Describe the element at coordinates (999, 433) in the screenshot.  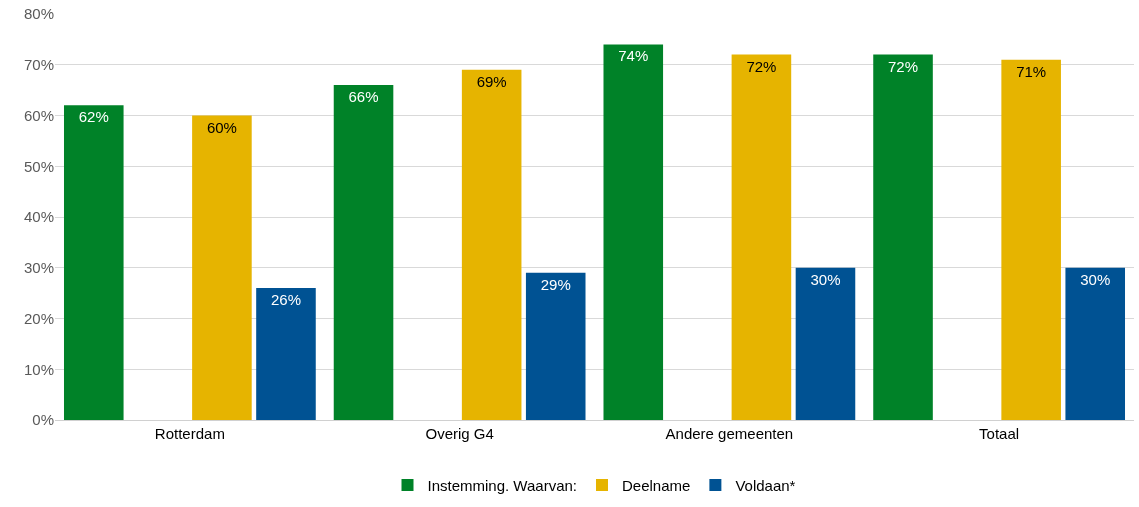
I see `x-tick-label: Totaal` at that location.